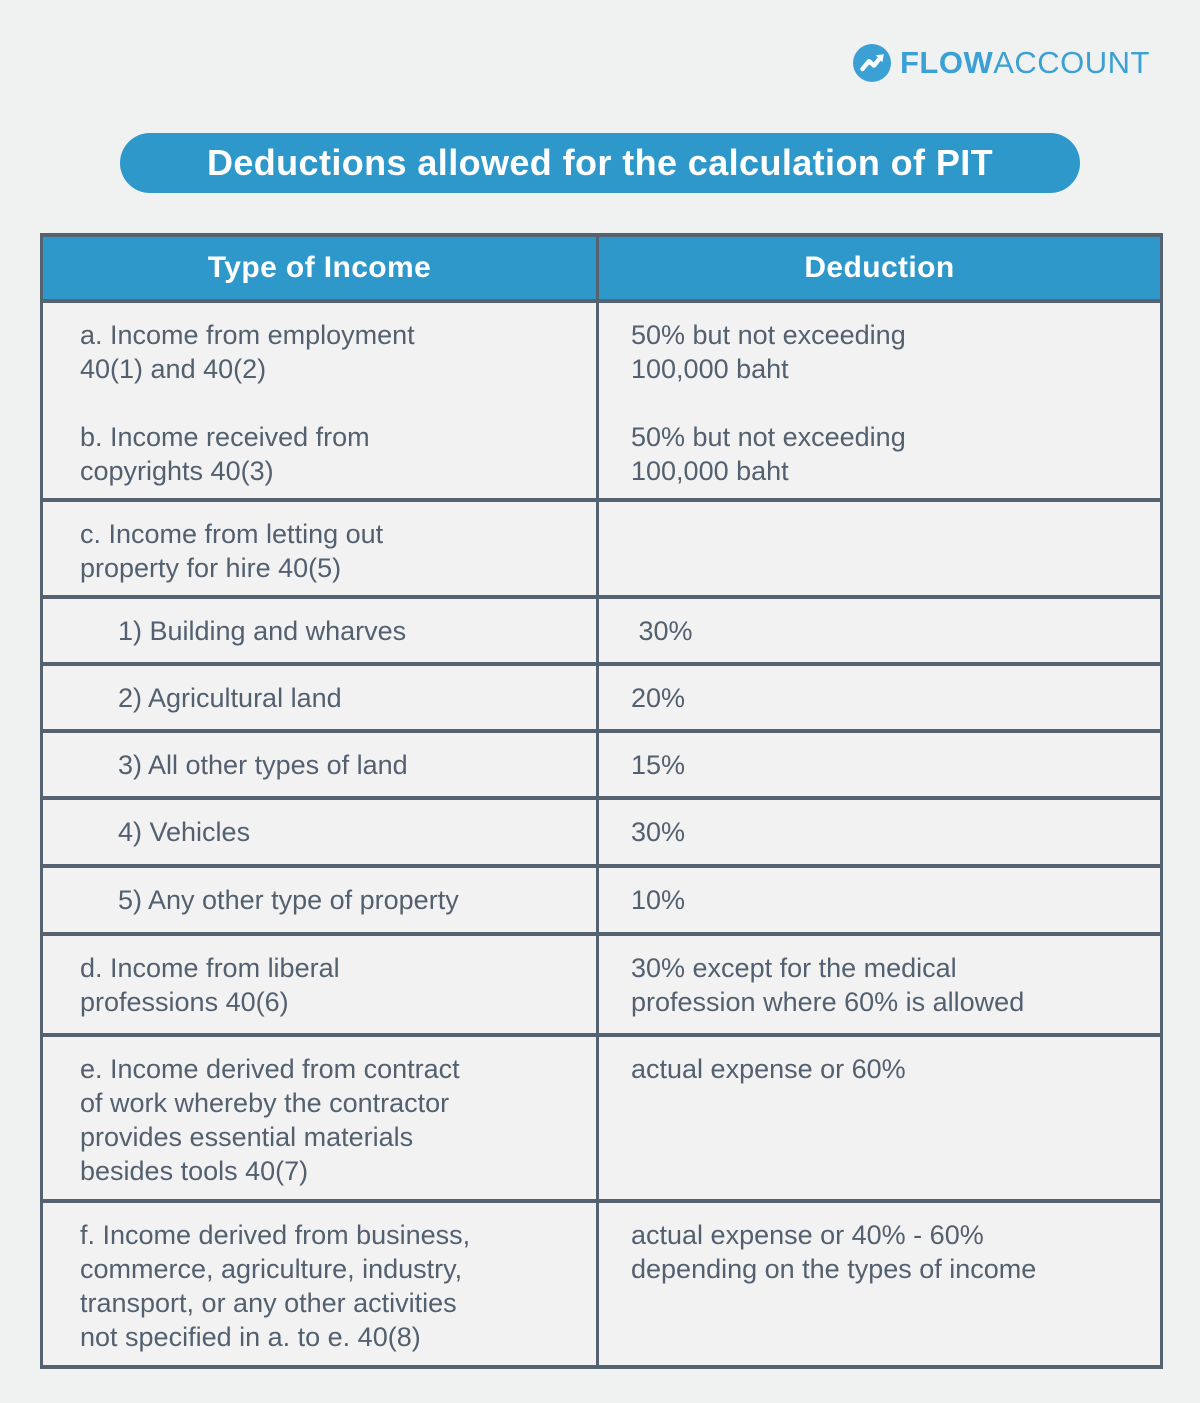  Describe the element at coordinates (247, 1137) in the screenshot. I see `cell-line: provides essential materials` at that location.